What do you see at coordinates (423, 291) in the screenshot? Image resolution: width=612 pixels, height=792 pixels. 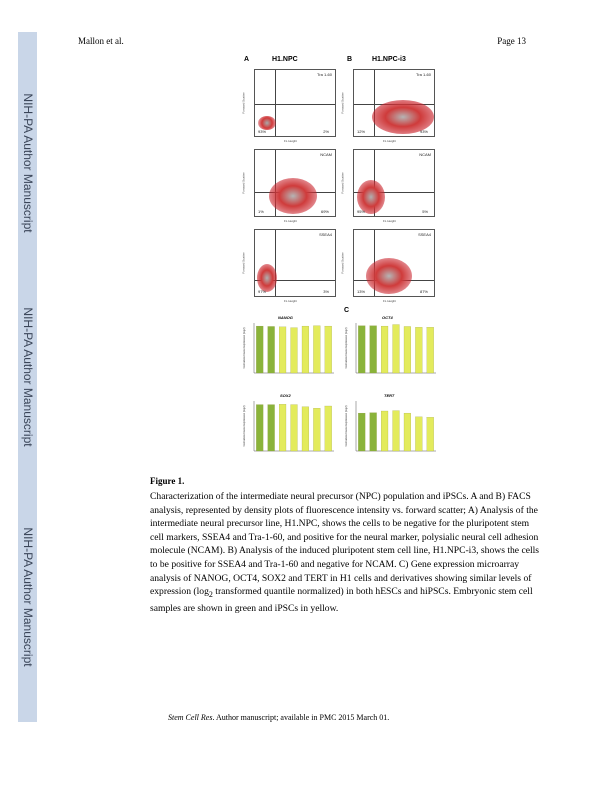 I see `facs-right-pct: 87%` at bounding box center [423, 291].